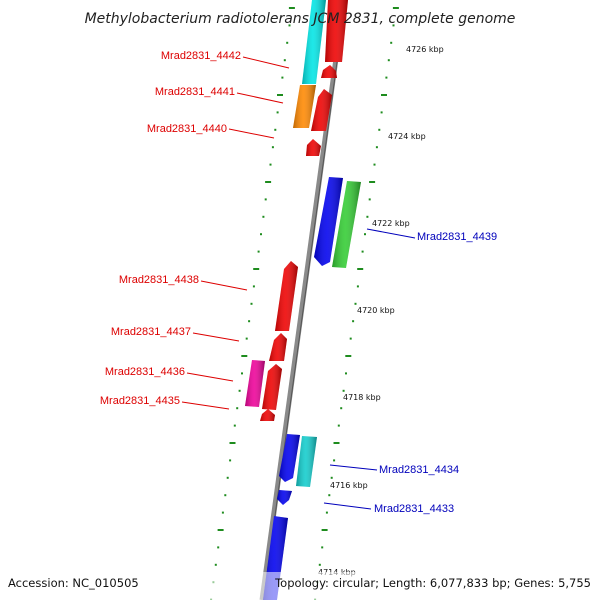 This screenshot has height=600, width=600. I want to click on gene-feature-red-top, so click(336, 31).